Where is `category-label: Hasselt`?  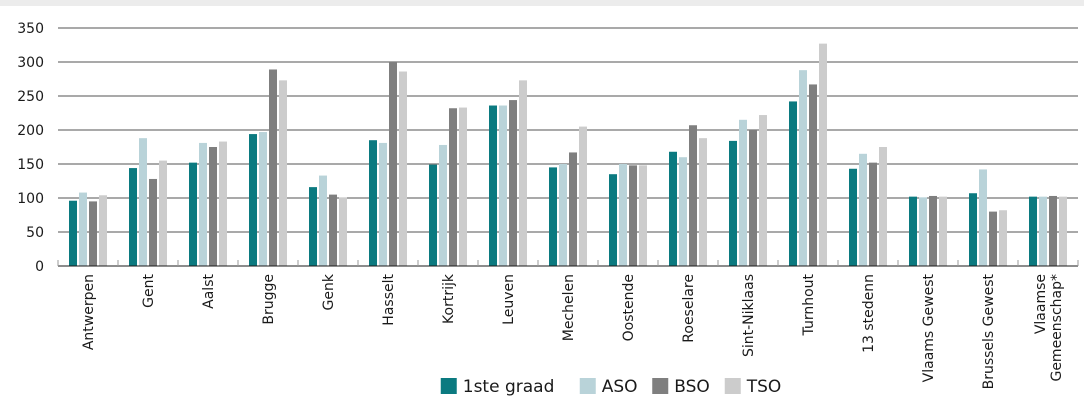 category-label: Hasselt is located at coordinates (389, 299).